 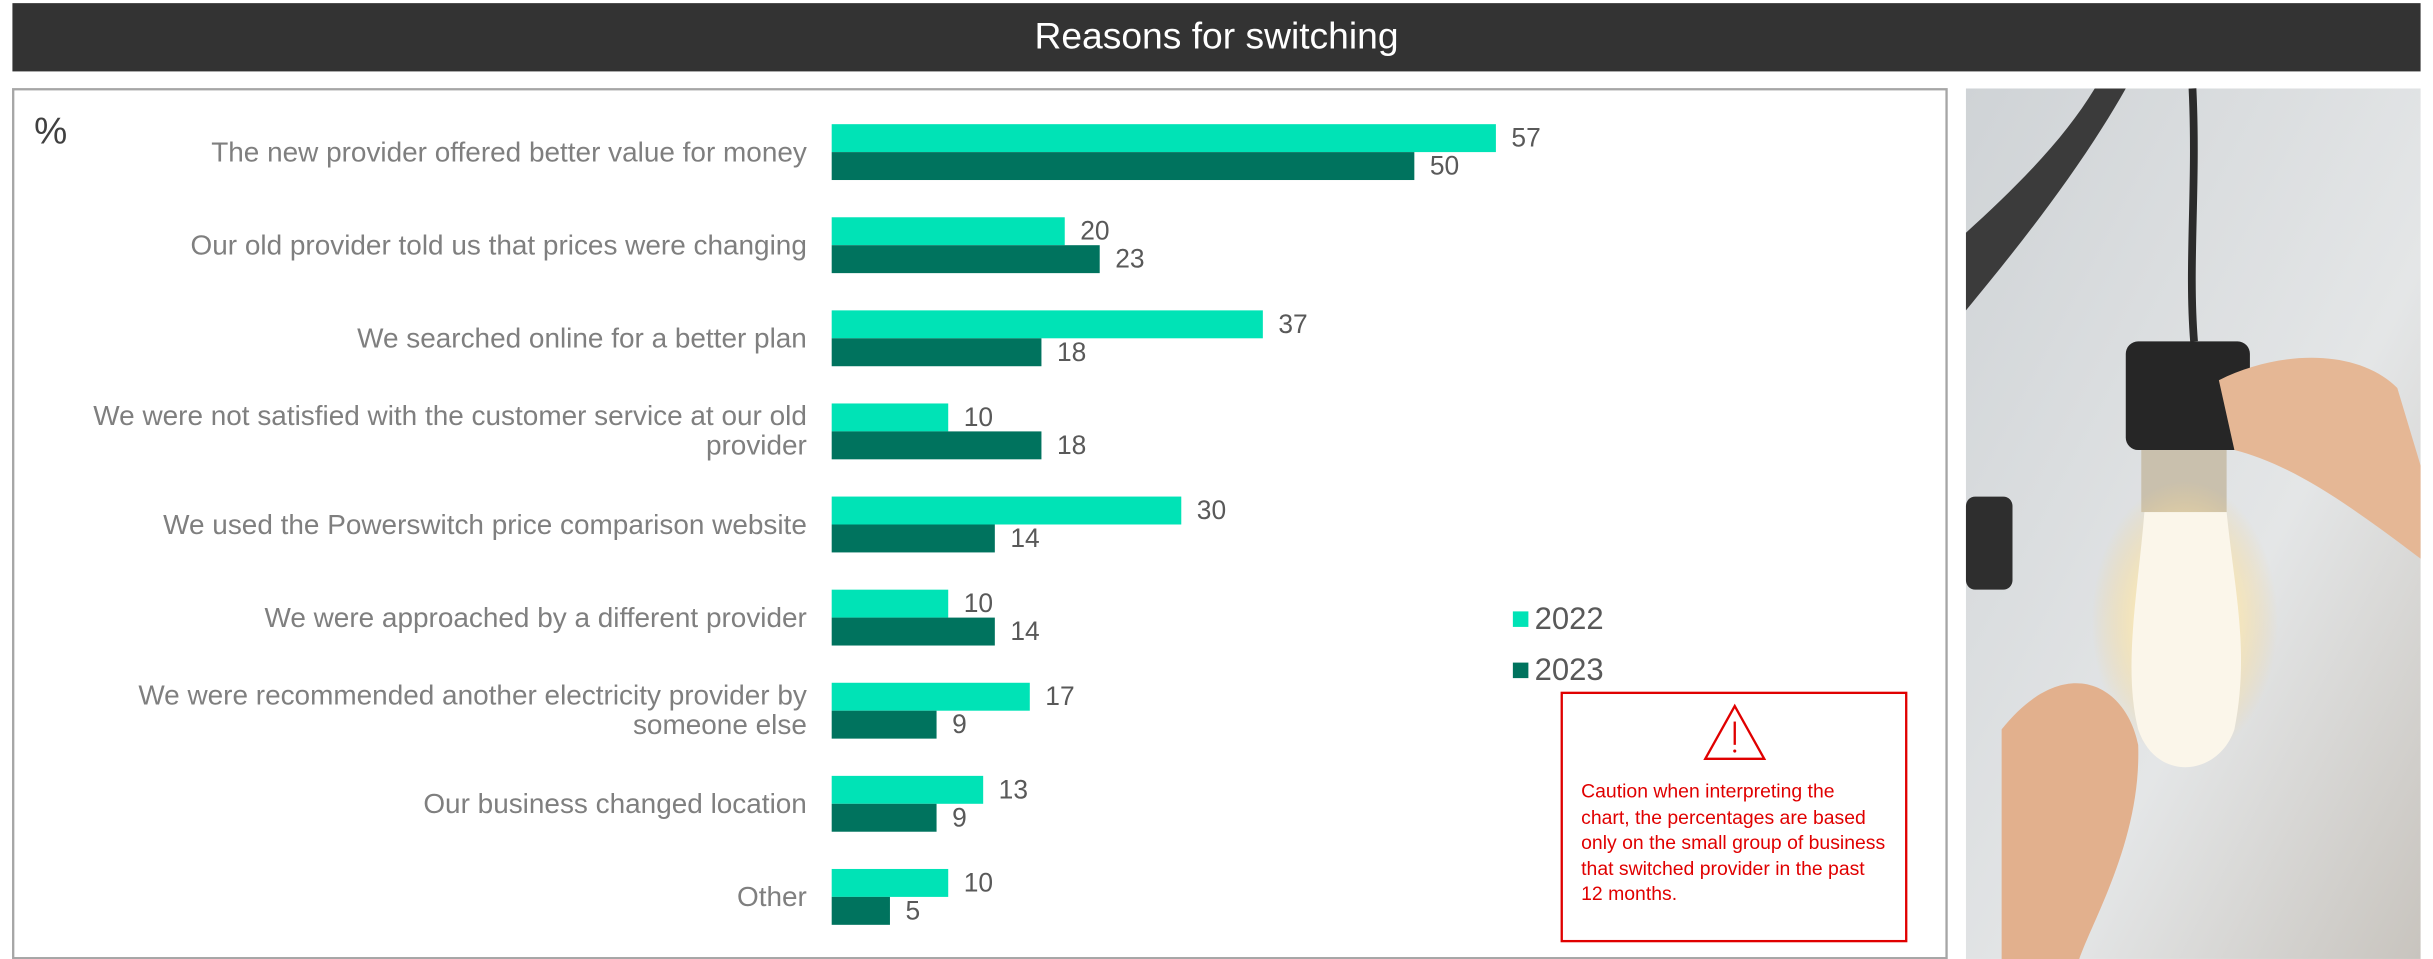 I want to click on value-label: 13, so click(x=1013, y=789).